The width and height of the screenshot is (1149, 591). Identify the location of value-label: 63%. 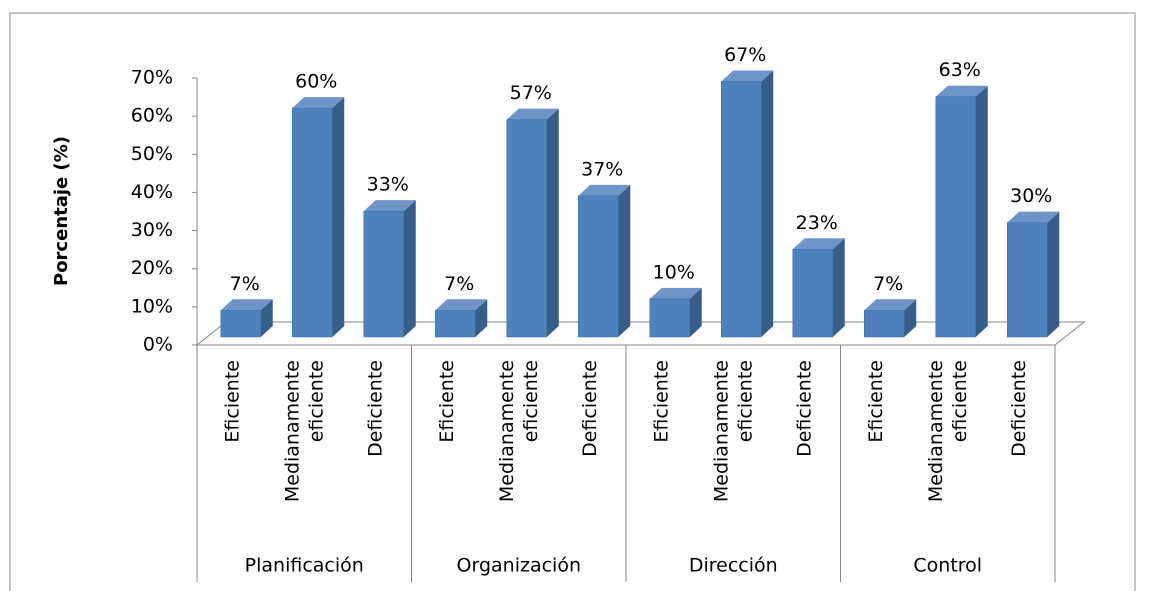
(960, 70).